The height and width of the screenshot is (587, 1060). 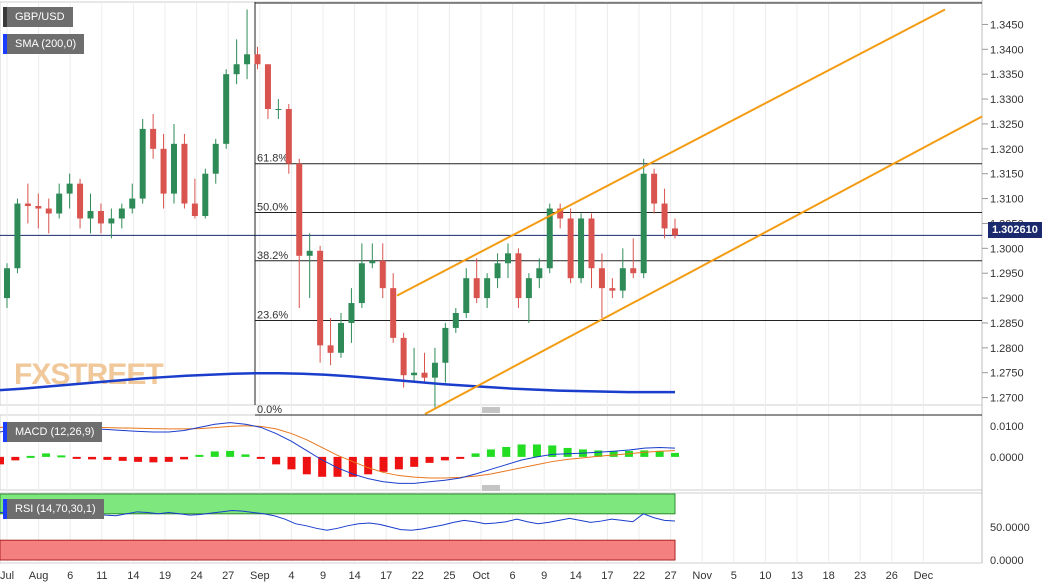 I want to click on sma-label: SMA (200,0), so click(x=44, y=44).